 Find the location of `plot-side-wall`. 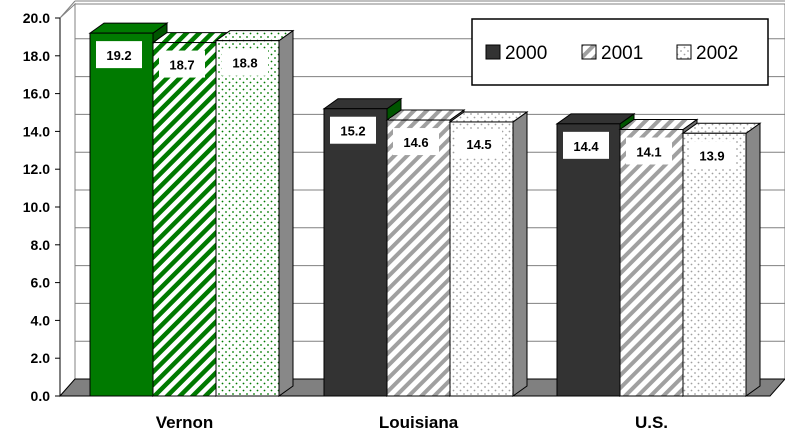

plot-side-wall is located at coordinates (67, 200).